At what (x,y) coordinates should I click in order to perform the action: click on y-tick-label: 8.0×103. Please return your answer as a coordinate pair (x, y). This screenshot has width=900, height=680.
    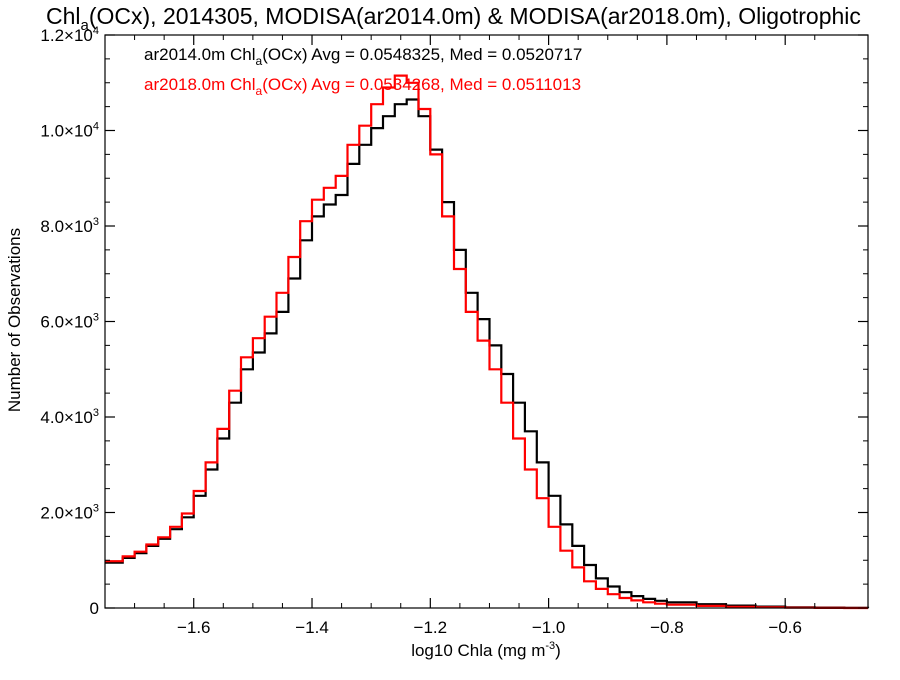
    Looking at the image, I should click on (69, 226).